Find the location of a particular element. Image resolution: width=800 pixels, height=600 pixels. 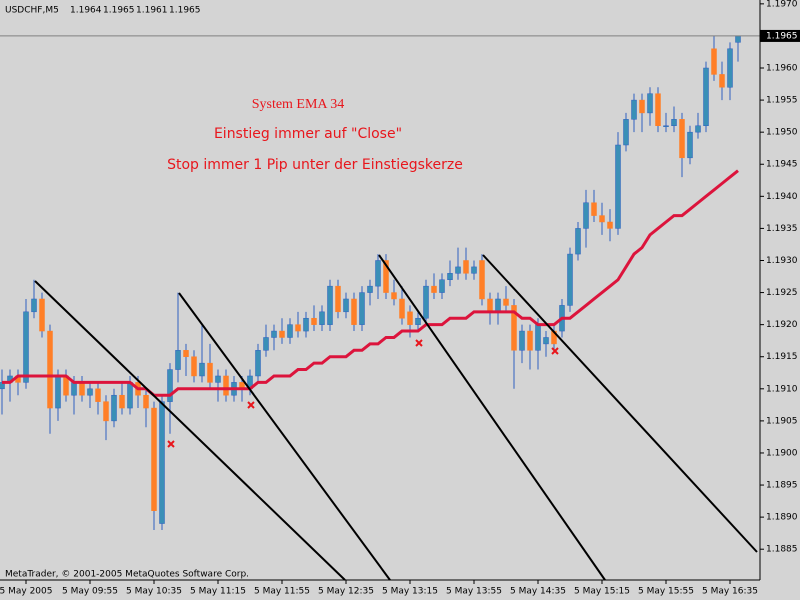

header-low: 1.1961 is located at coordinates (152, 11).